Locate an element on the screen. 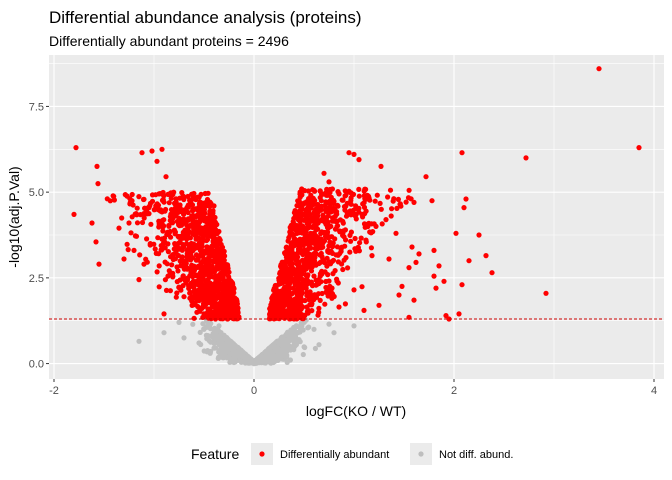 Image resolution: width=672 pixels, height=480 pixels. legend-label-significant: Differentially abundant is located at coordinates (334, 455).